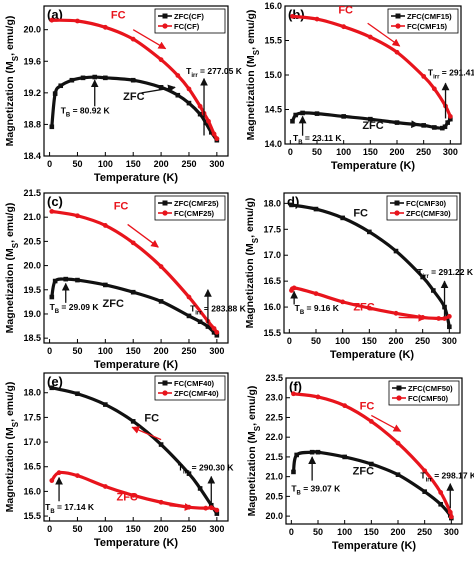 The image size is (474, 565). Describe the element at coordinates (428, 213) in the screenshot. I see `legend-label: ZFC(CMF30)` at that location.